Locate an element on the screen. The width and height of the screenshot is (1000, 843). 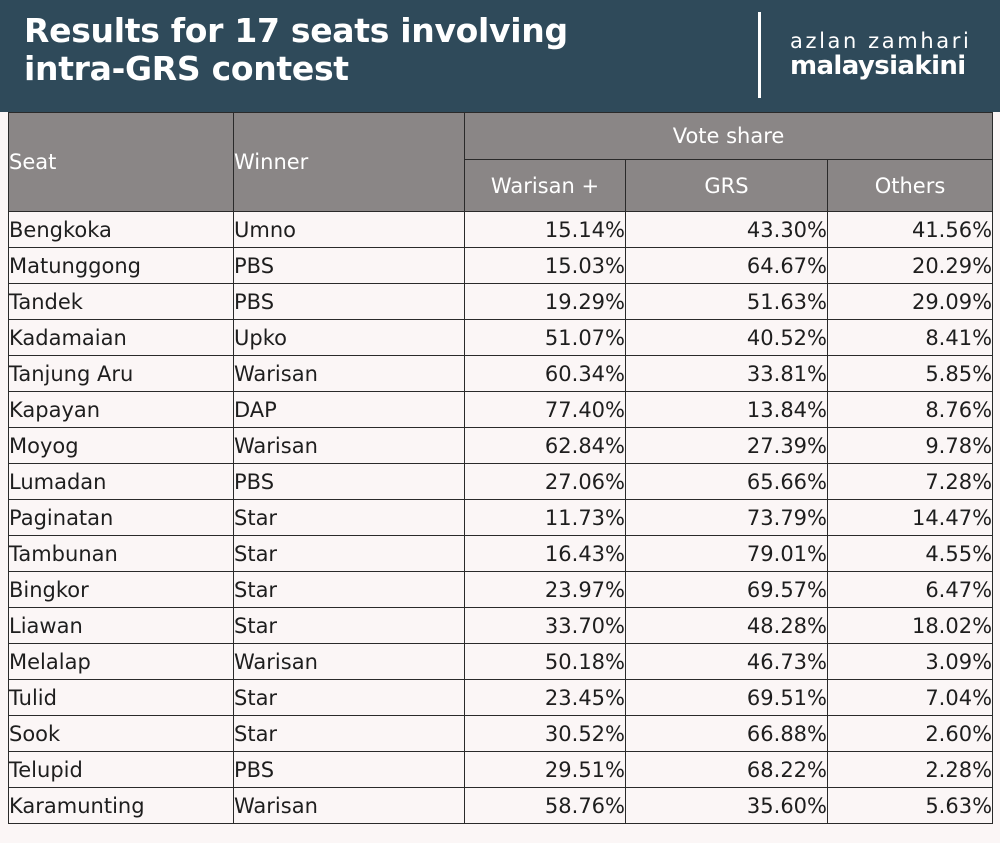
author-credit: azlan zamhari is located at coordinates (881, 41).